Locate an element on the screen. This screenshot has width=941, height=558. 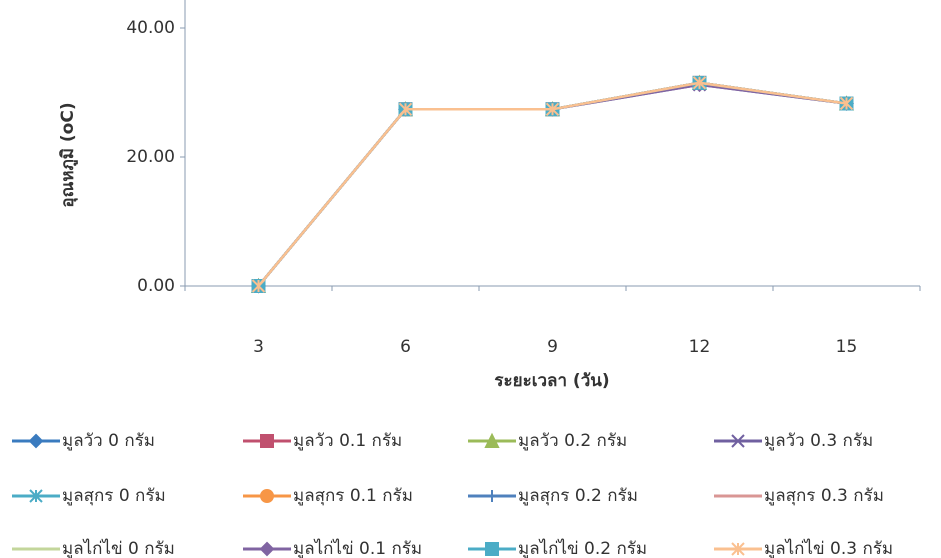
legend-label: มูลวัว 0.3 กรัม is located at coordinates (818, 441).